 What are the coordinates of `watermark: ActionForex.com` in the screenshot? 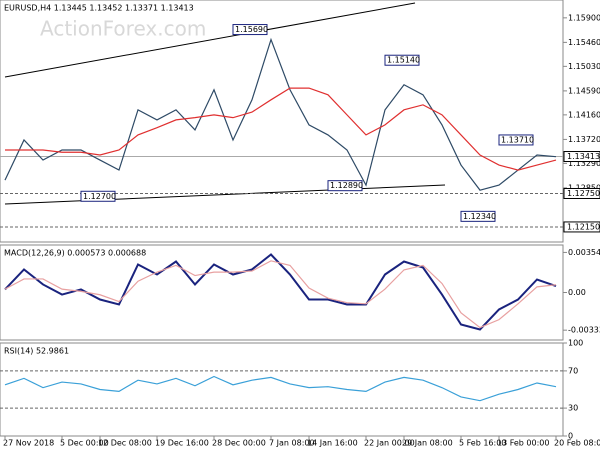 It's located at (123, 29).